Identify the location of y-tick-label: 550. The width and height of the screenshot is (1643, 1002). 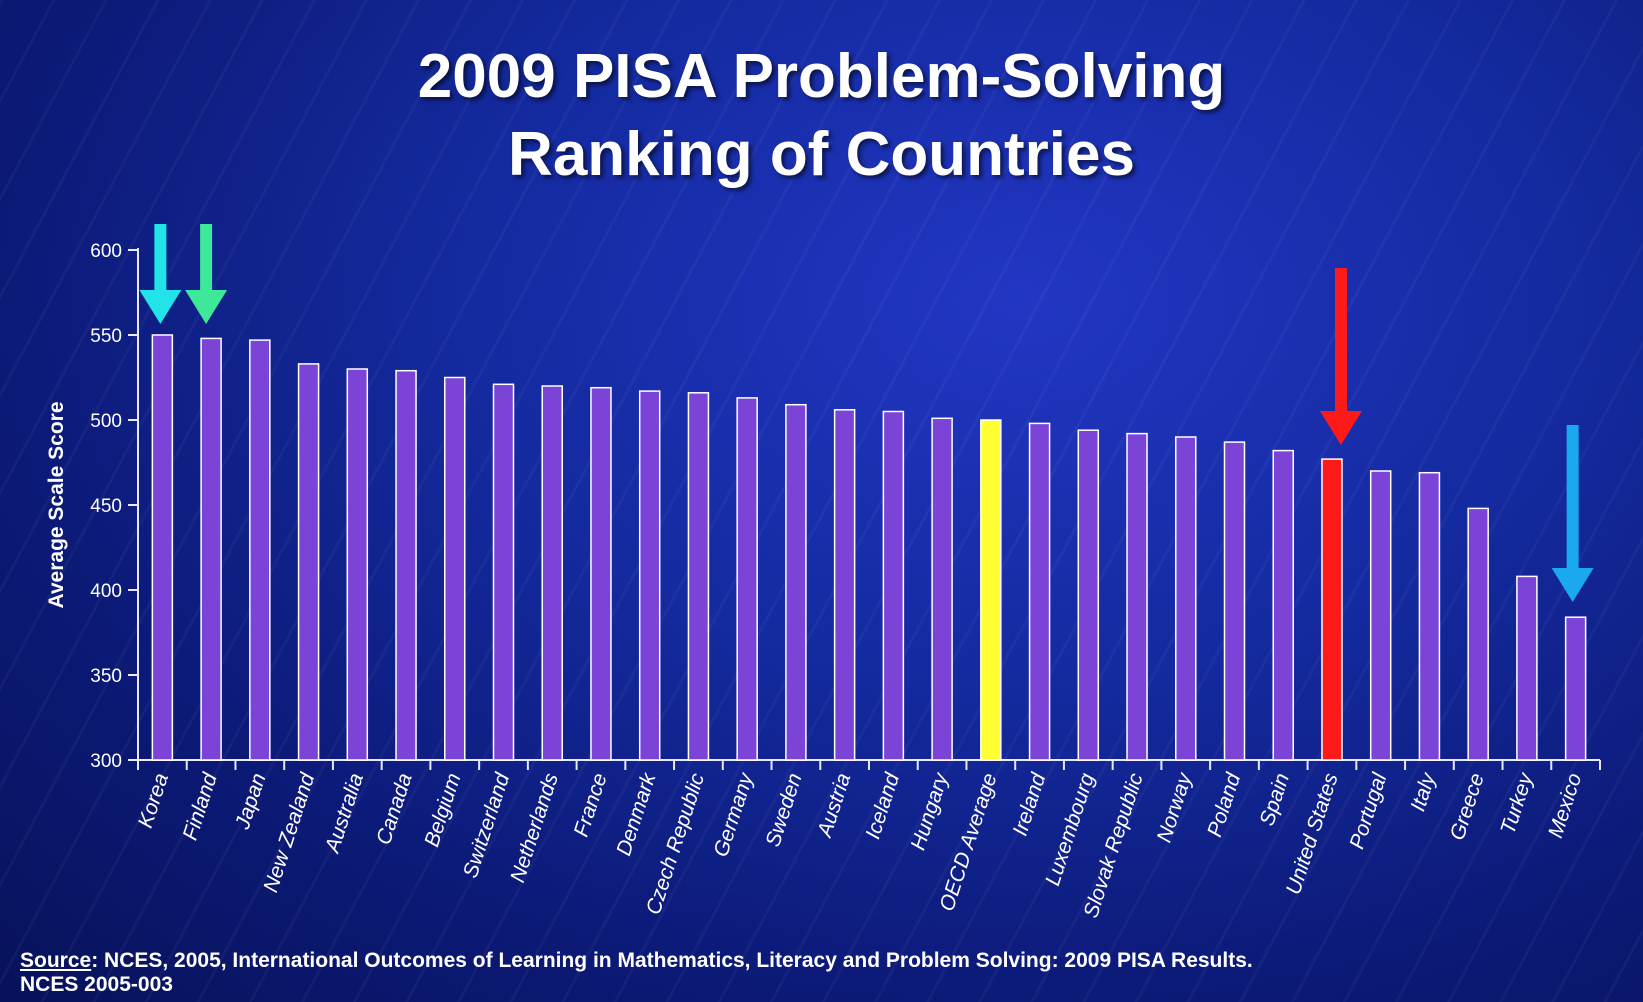
(106, 336).